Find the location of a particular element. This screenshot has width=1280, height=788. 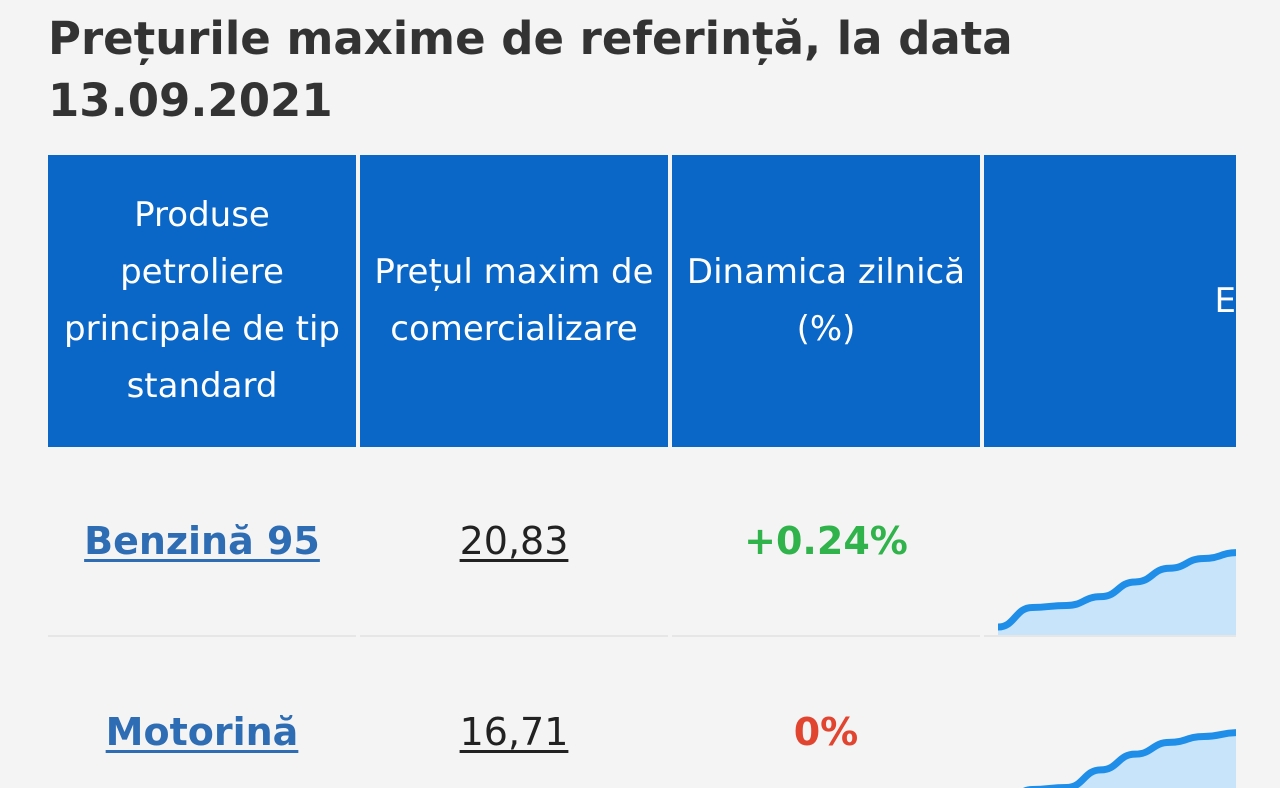

product-cell: Benzină 95 is located at coordinates (202, 542).